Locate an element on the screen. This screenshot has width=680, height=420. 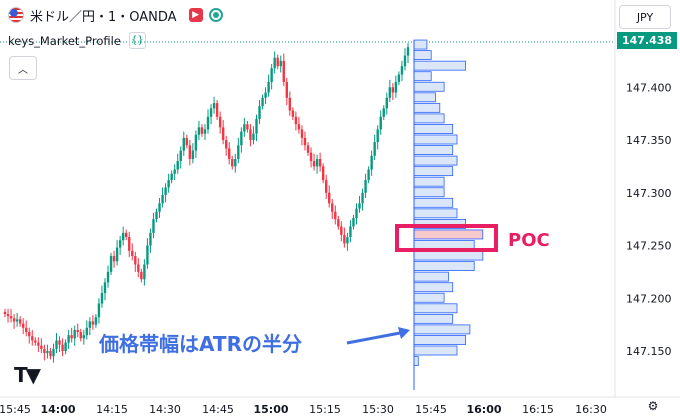
symbol-bar: 米ドル／円・1・OANDA ▶ is located at coordinates (115, 15).